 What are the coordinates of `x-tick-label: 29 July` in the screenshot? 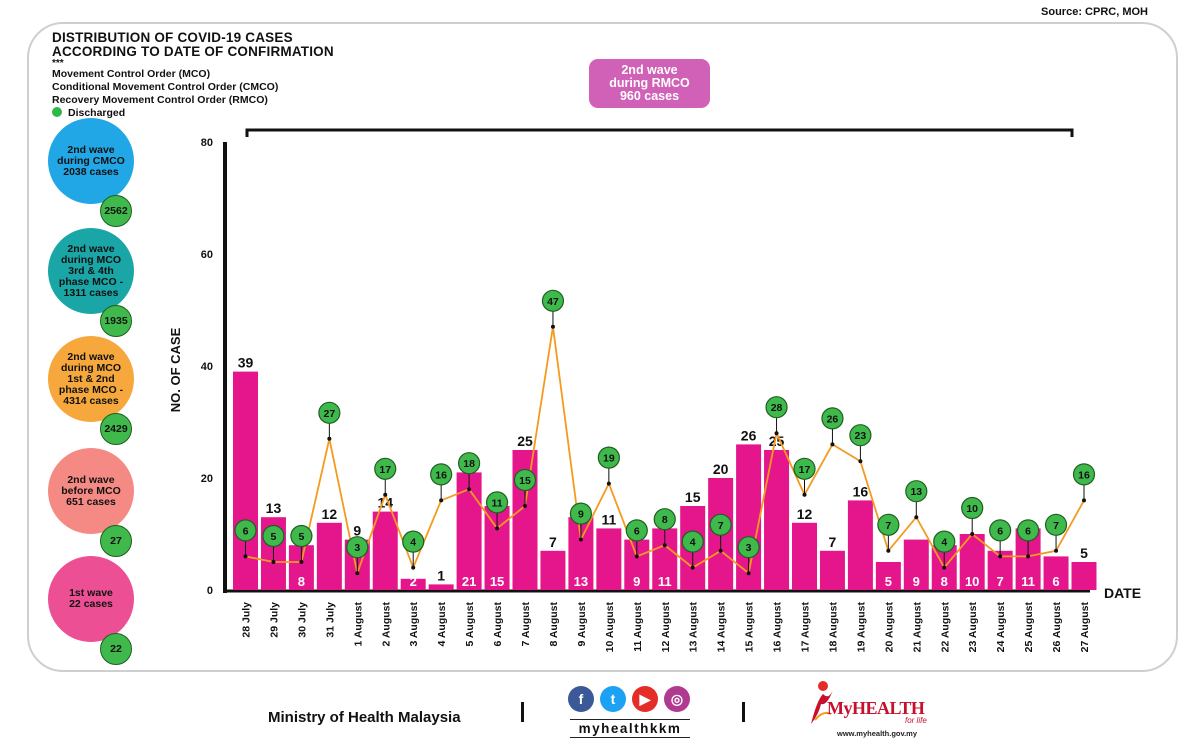 It's located at (274, 620).